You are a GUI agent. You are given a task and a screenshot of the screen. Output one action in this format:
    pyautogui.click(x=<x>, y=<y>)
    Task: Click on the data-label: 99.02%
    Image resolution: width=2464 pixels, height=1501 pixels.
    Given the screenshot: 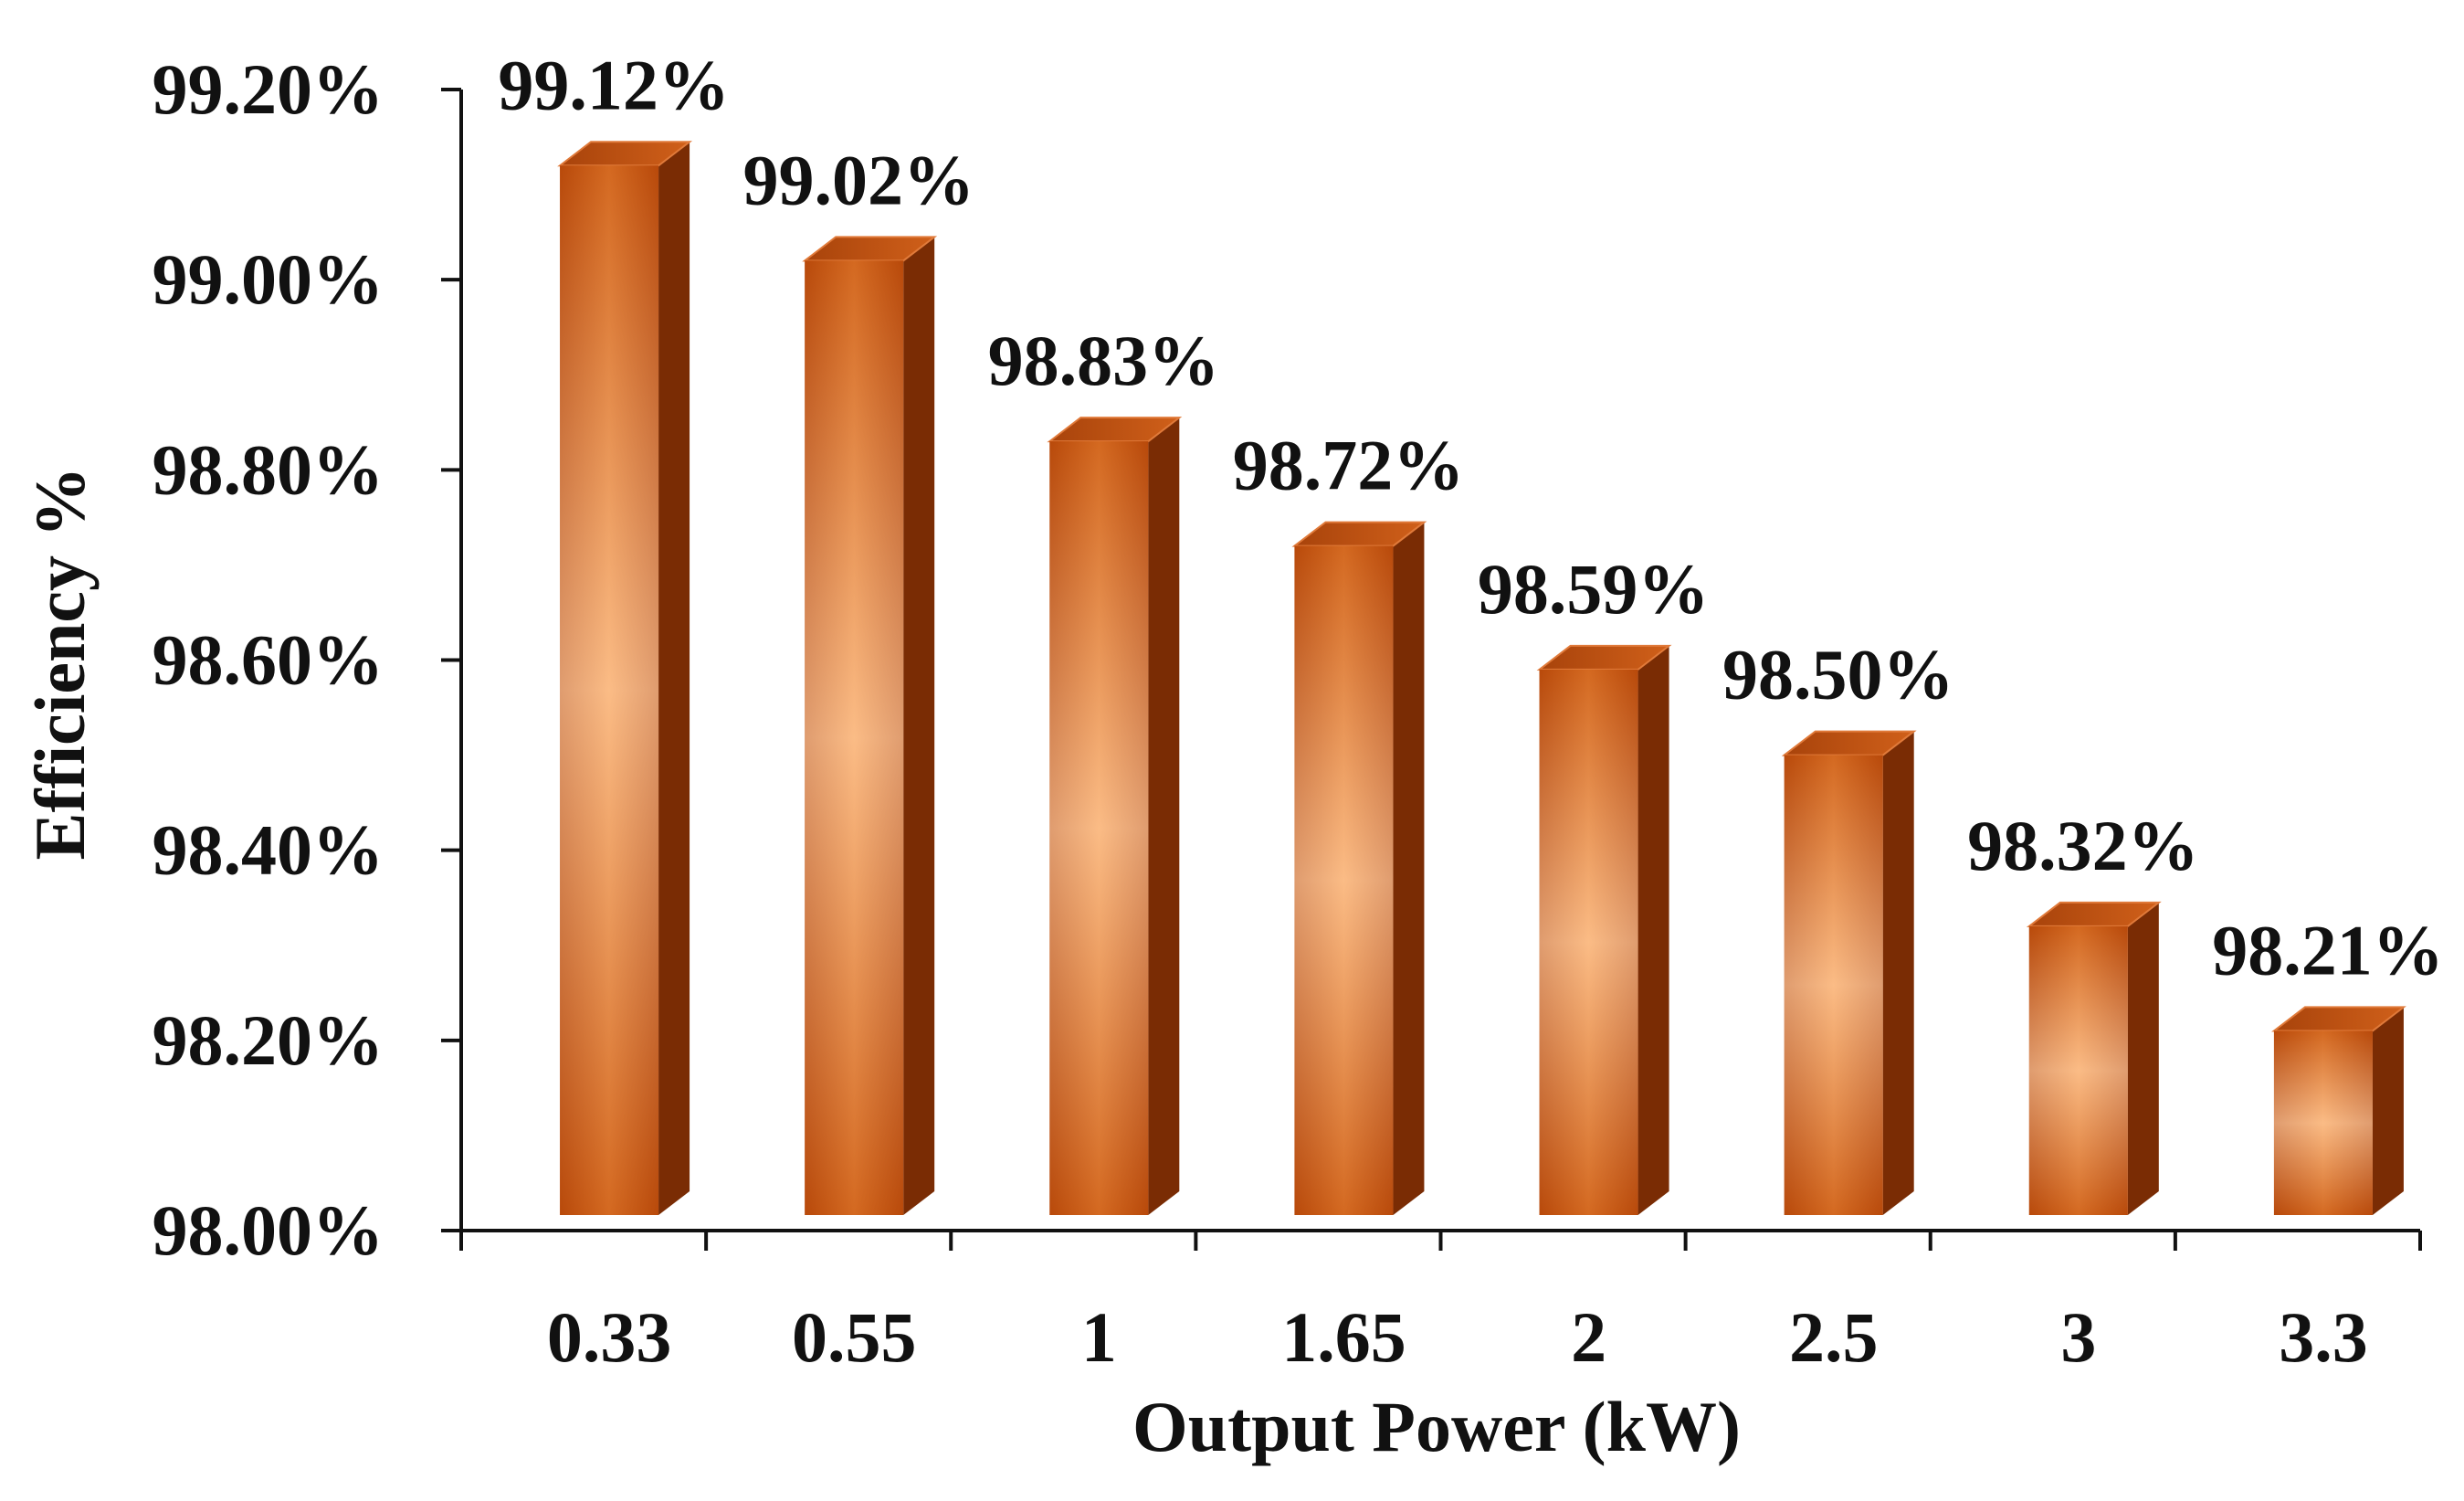 What is the action you would take?
    pyautogui.click(x=858, y=179)
    